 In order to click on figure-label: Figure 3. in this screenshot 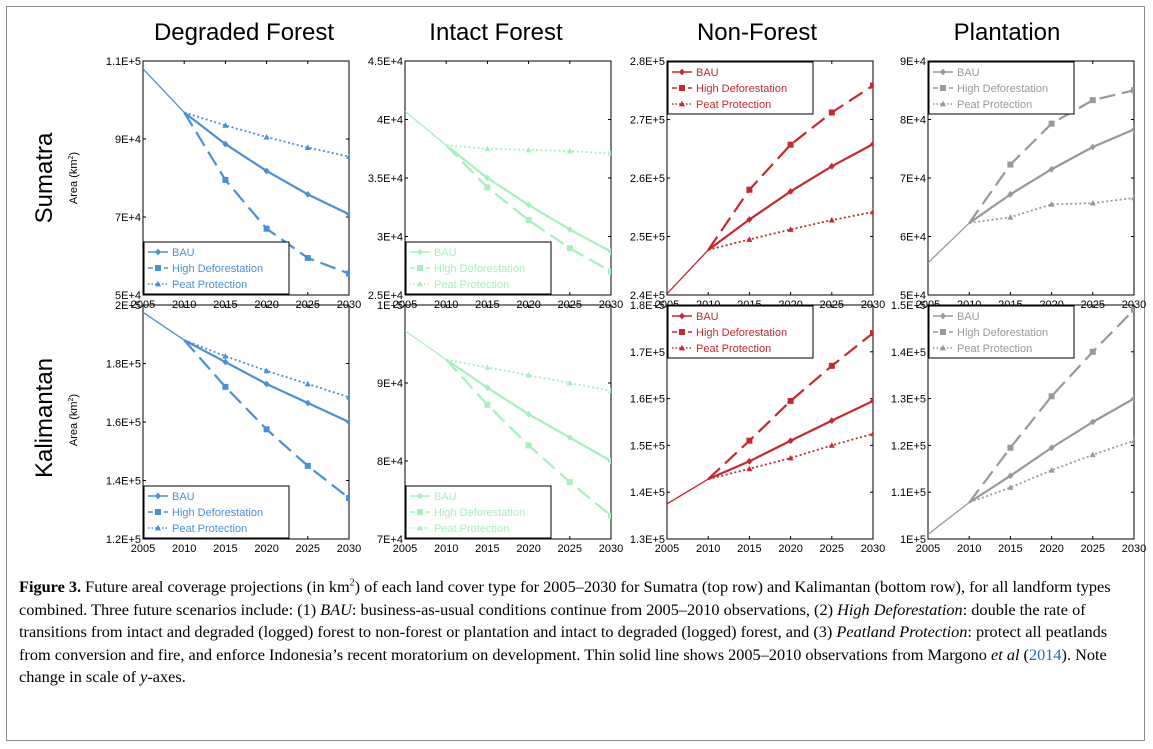, I will do `click(50, 586)`.